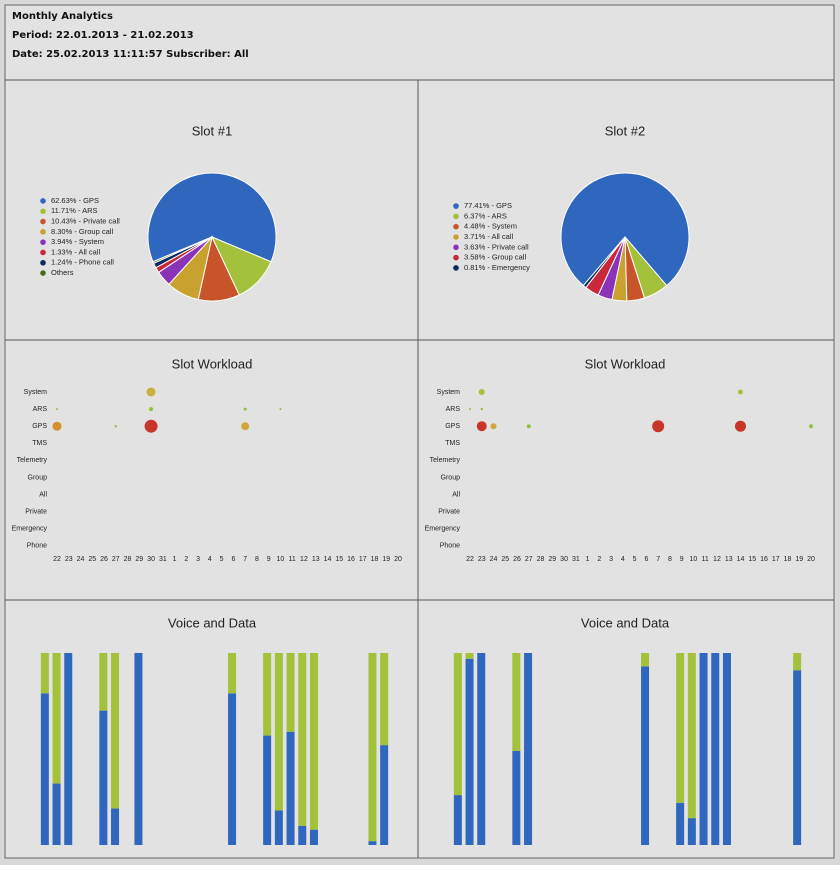  What do you see at coordinates (269, 559) in the screenshot?
I see `x-tick-label: 9` at bounding box center [269, 559].